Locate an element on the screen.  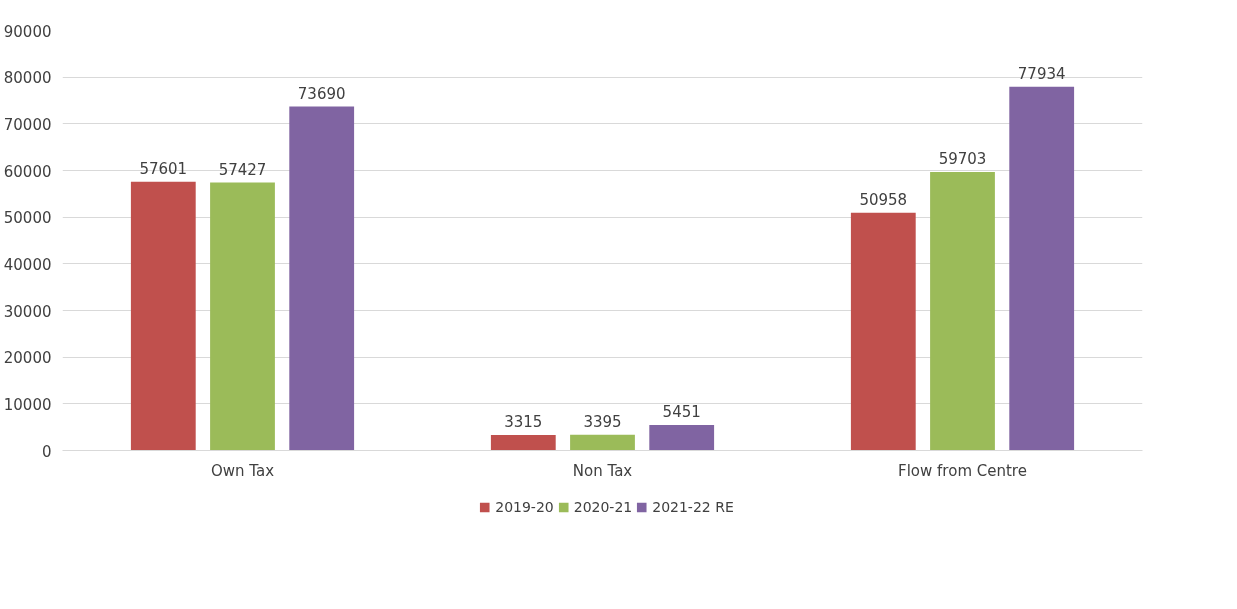
x-tick-label: Non Tax is located at coordinates (602, 470).